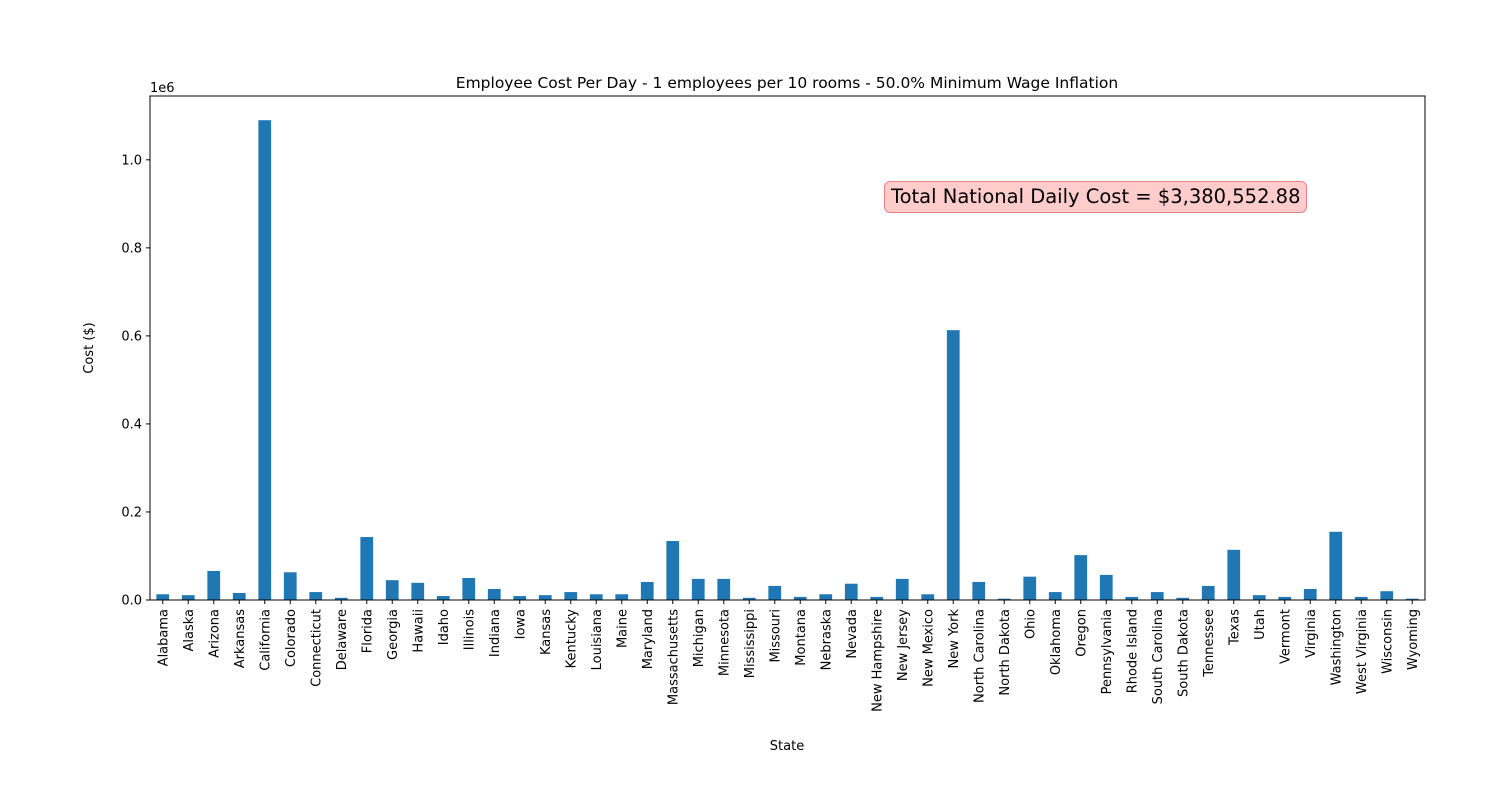  Describe the element at coordinates (1234, 627) in the screenshot. I see `x-tick-label: Texas` at that location.